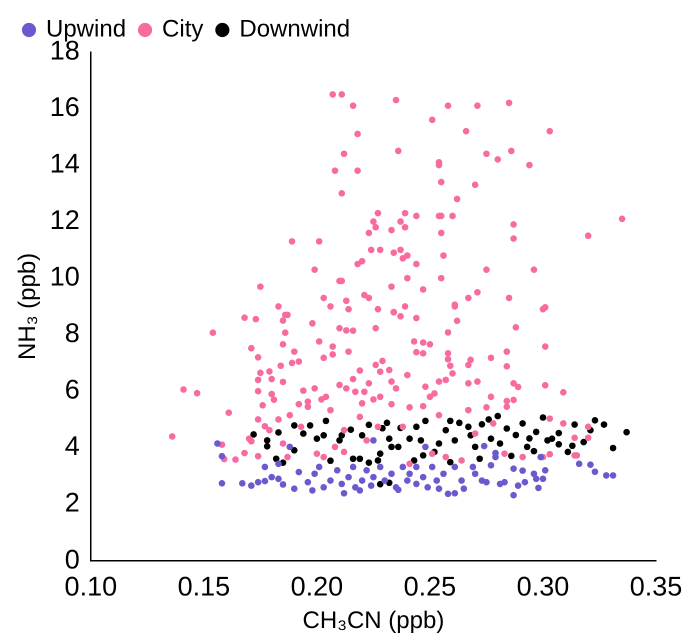 The image size is (696, 644). What do you see at coordinates (72, 389) in the screenshot?
I see `y-tick-label: 6` at bounding box center [72, 389].